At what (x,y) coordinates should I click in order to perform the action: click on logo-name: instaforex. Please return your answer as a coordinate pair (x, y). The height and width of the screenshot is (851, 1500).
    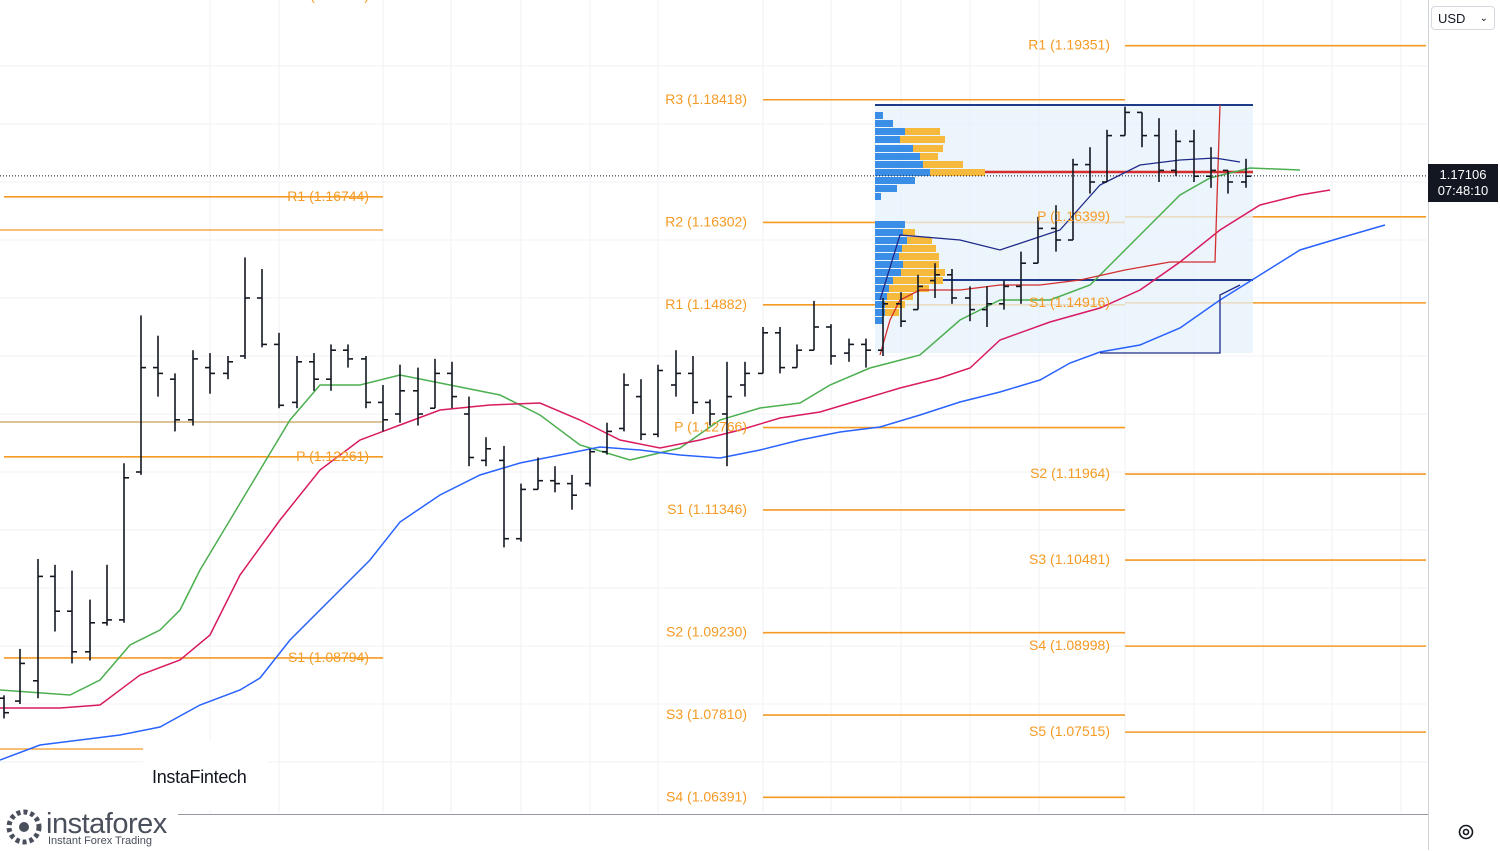
    Looking at the image, I should click on (106, 824).